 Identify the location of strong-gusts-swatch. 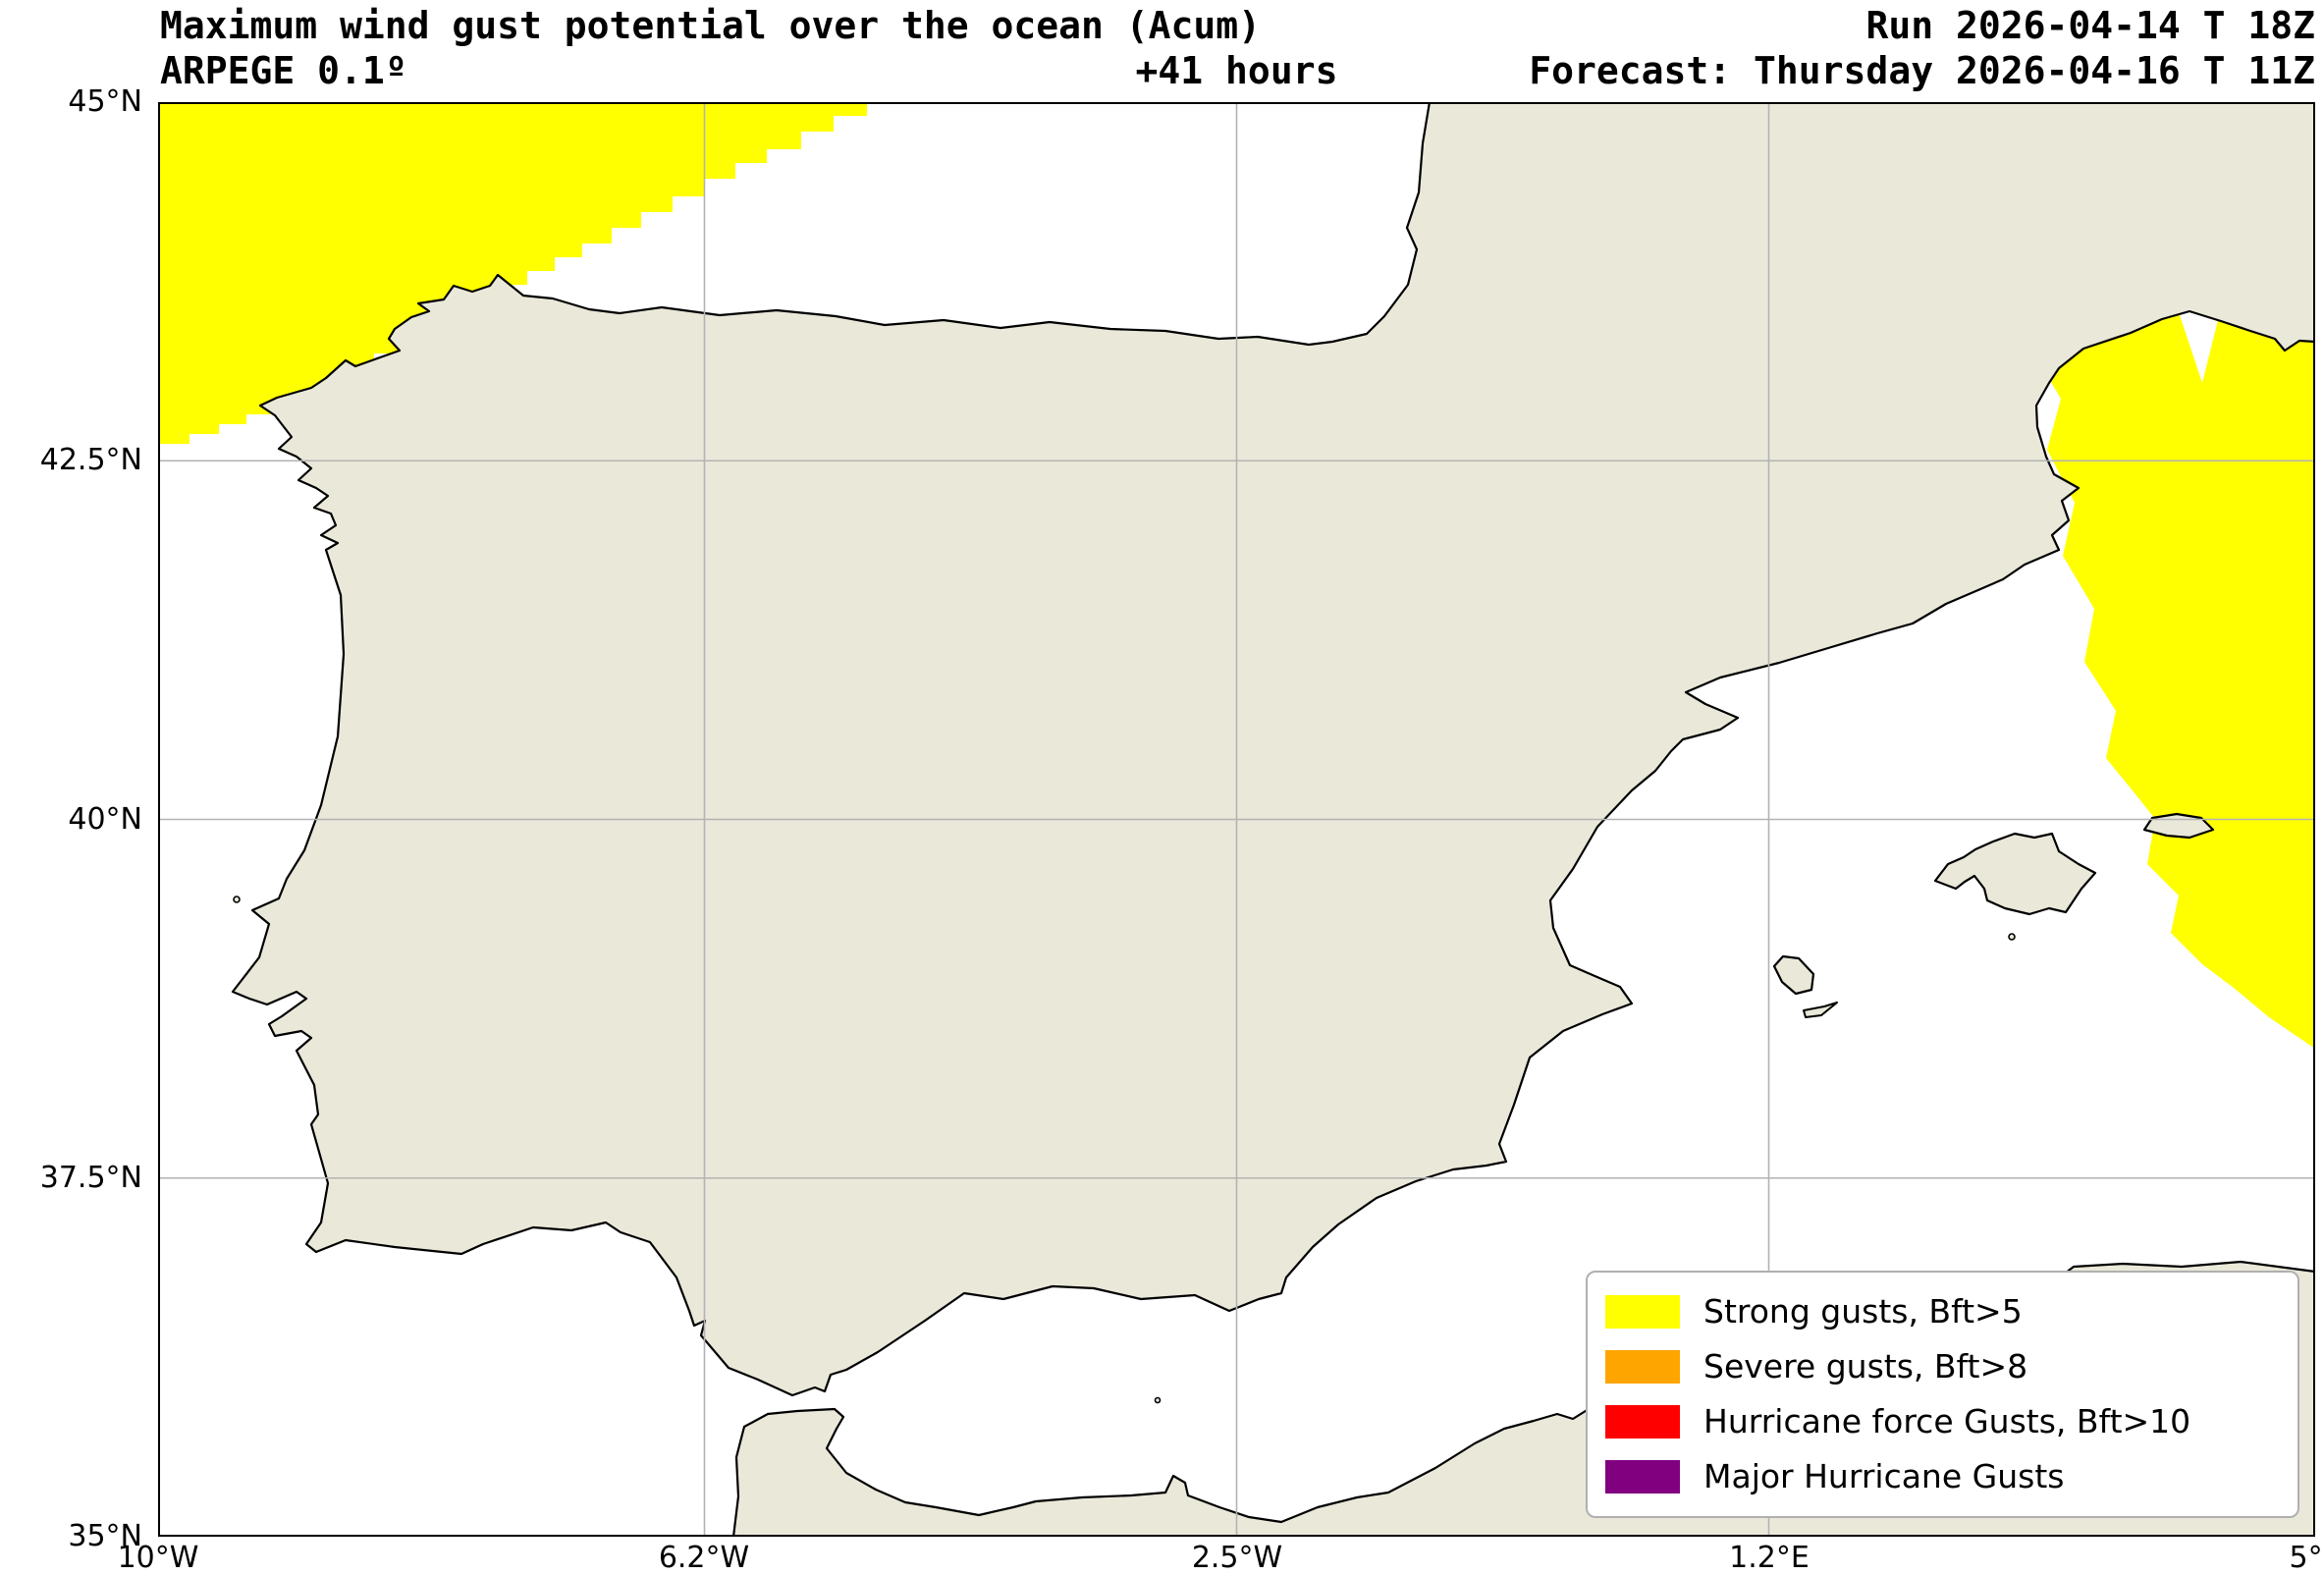
(1642, 1312).